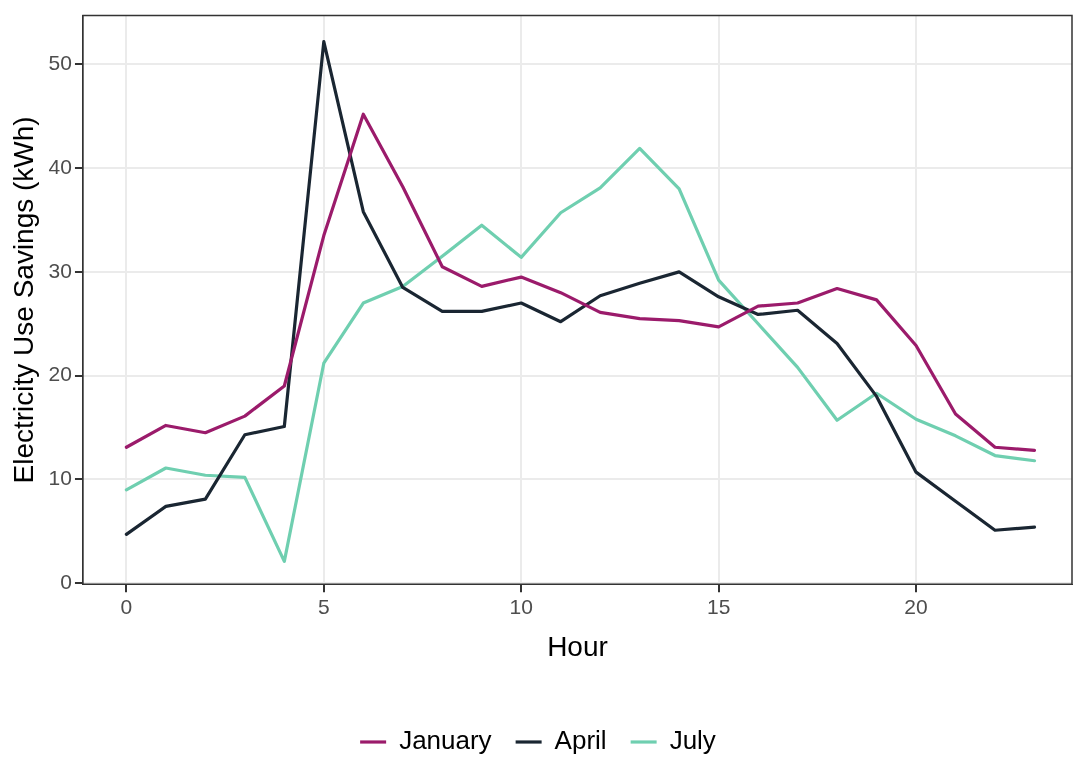  Describe the element at coordinates (580, 740) in the screenshot. I see `legend-label: April` at that location.